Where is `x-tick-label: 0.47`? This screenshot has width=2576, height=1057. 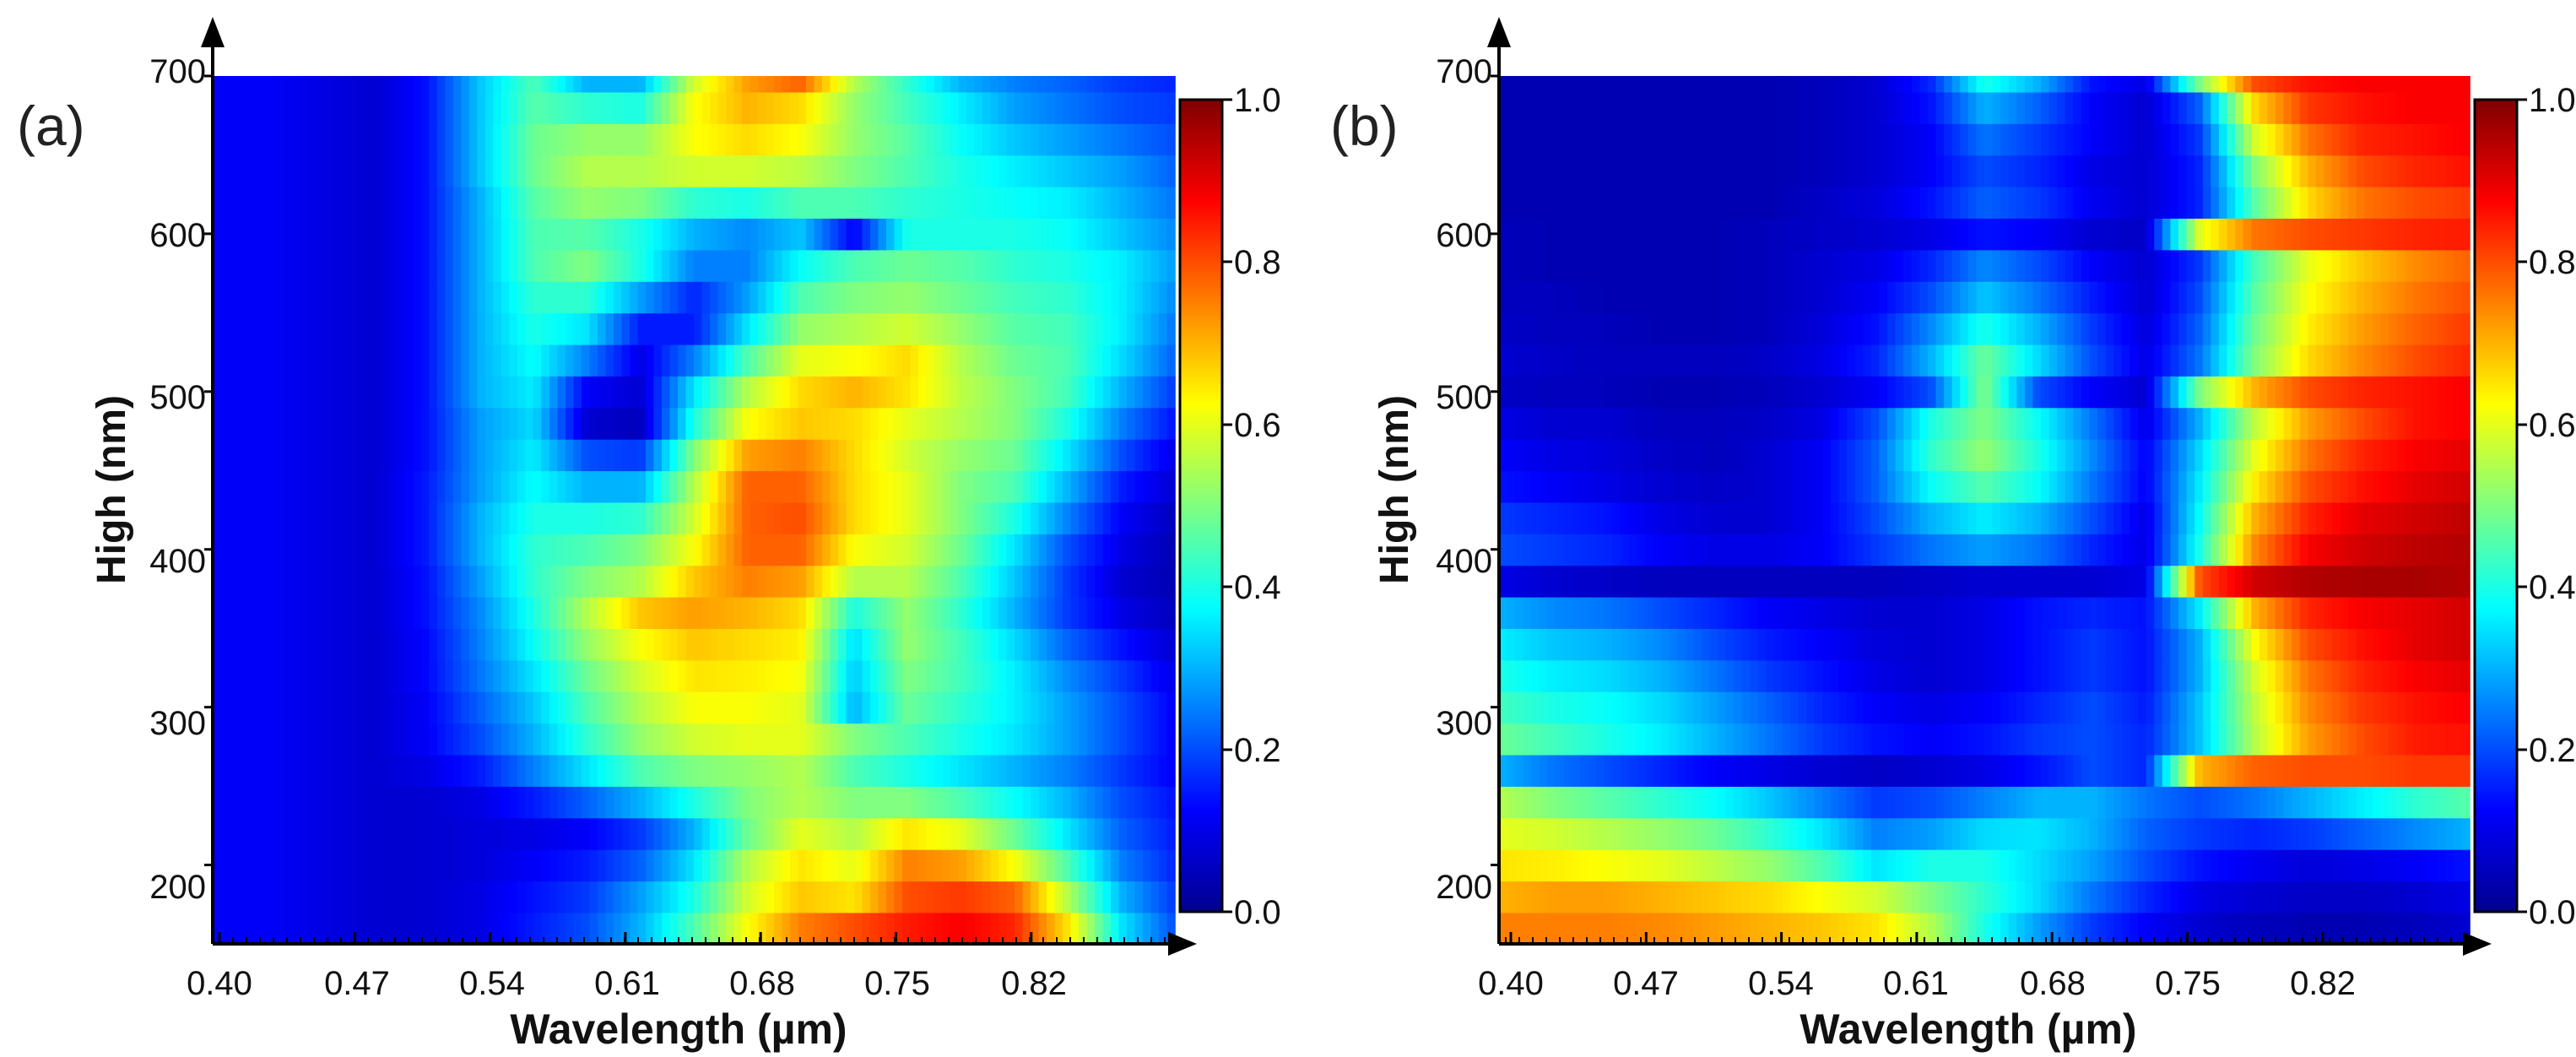
x-tick-label: 0.47 is located at coordinates (357, 983).